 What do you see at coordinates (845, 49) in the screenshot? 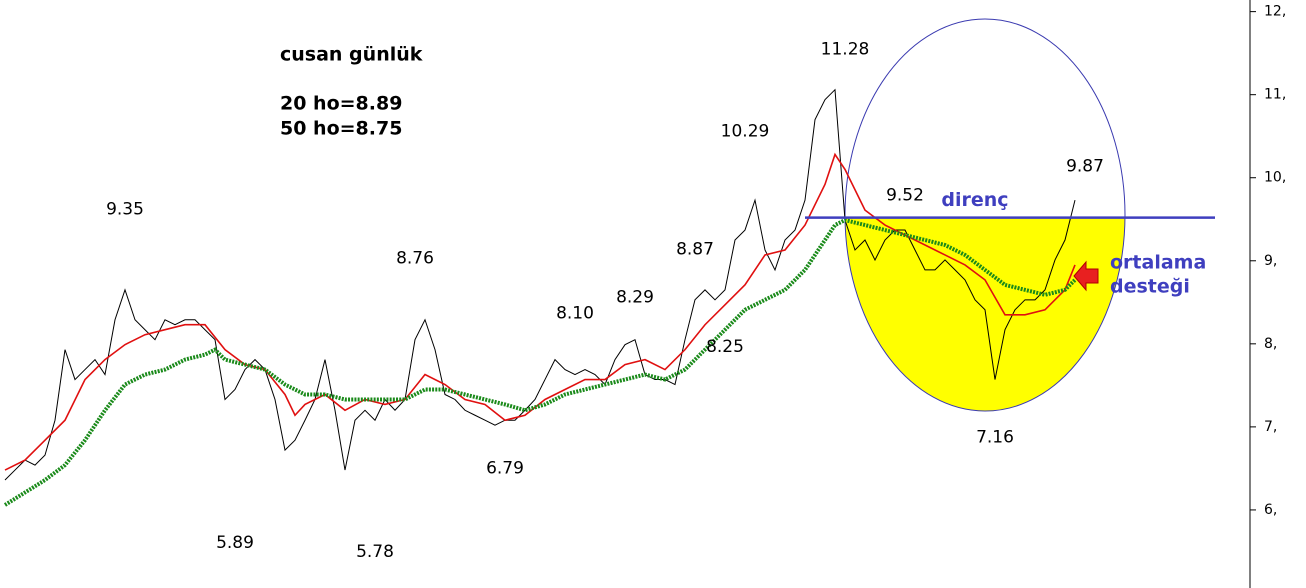
I see `price-label: 11.28` at bounding box center [845, 49].